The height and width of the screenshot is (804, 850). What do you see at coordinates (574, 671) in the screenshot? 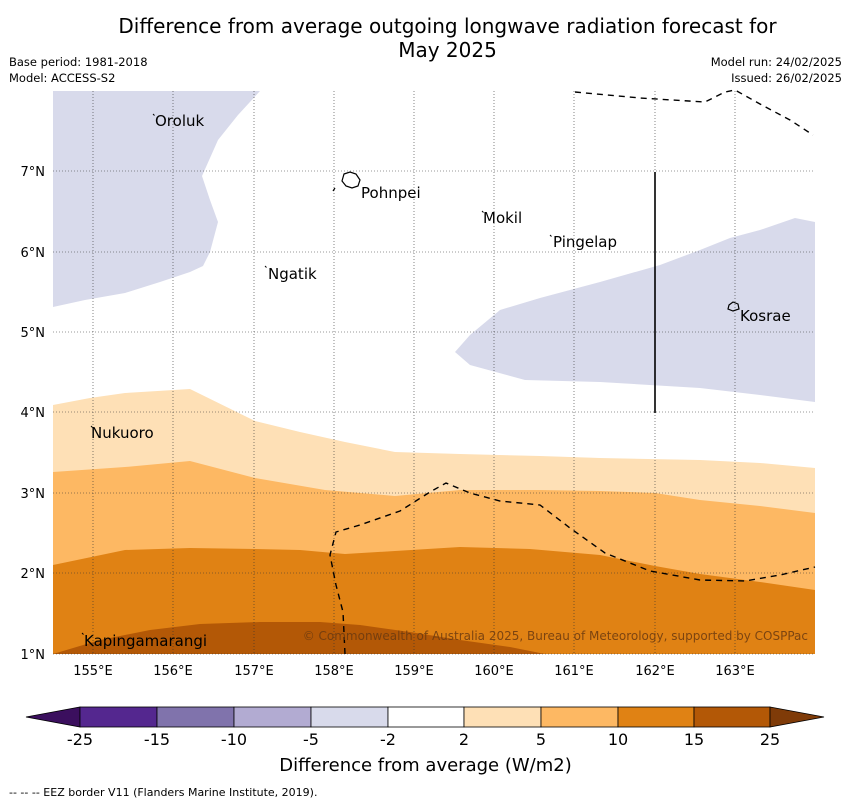
I see `lon-label: 161°E` at bounding box center [574, 671].